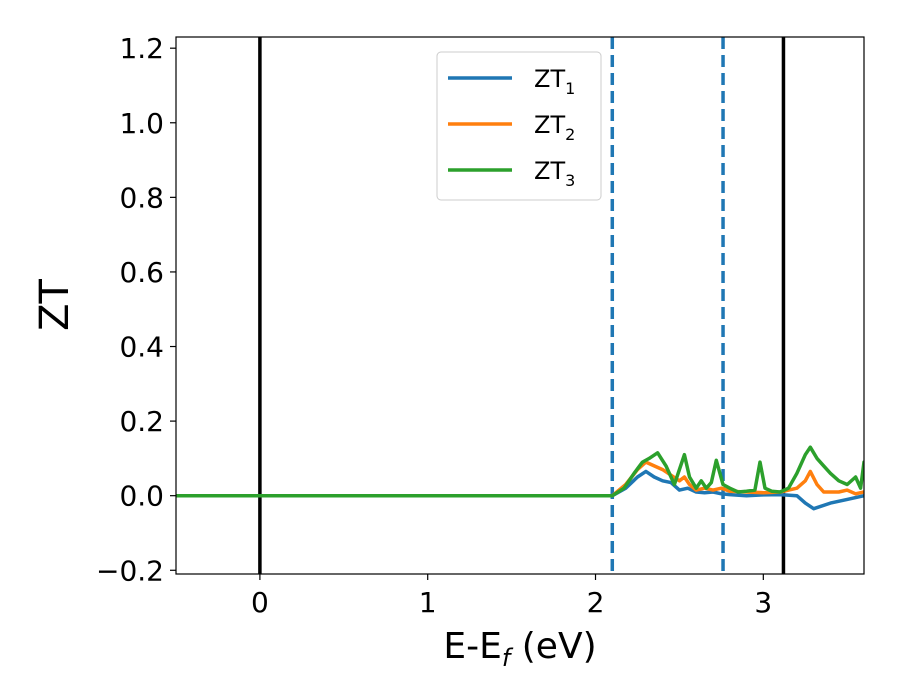  What do you see at coordinates (141, 272) in the screenshot?
I see `y-tick-label: 0.6` at bounding box center [141, 272].